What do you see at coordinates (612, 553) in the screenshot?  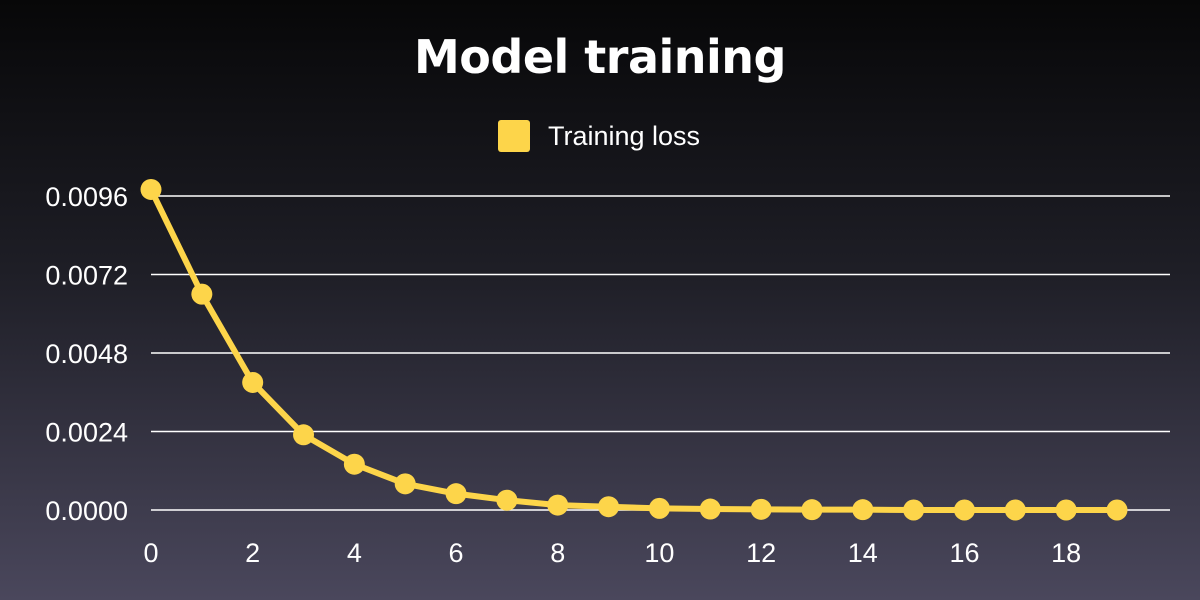 I see `x-axis-ticks: 0 2 4 6 8 10 12 14 16 18` at bounding box center [612, 553].